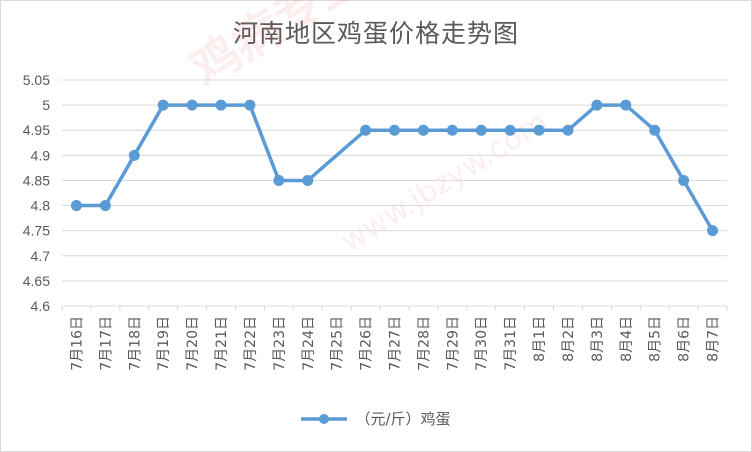 The image size is (752, 452). Describe the element at coordinates (482, 343) in the screenshot. I see `x-tick-label: 7月30日` at that location.